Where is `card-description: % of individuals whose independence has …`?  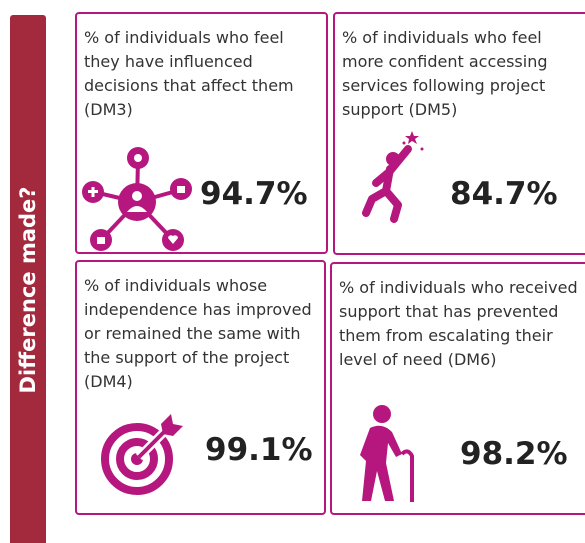 card-description: % of individuals whose independence has … is located at coordinates (198, 333).